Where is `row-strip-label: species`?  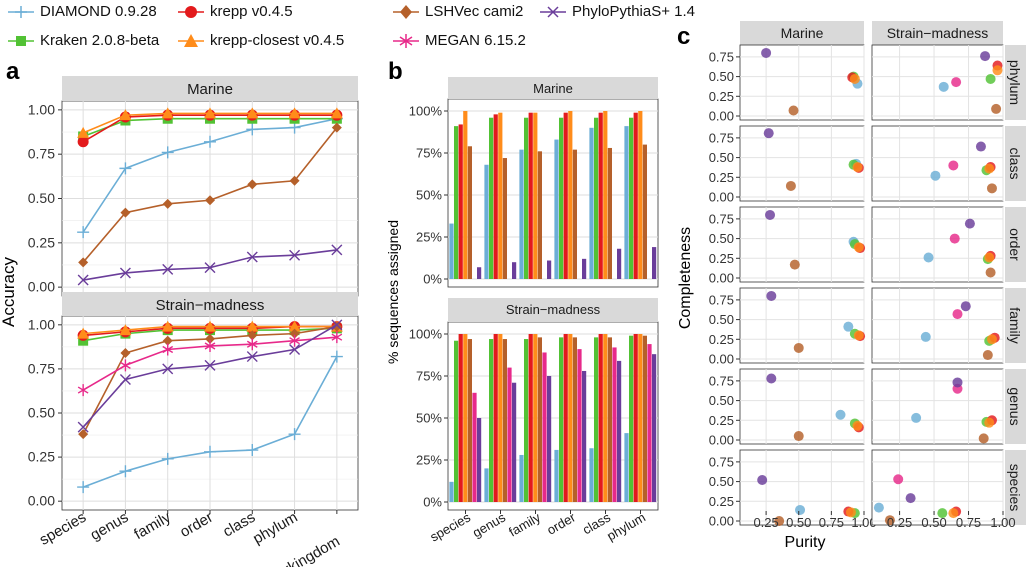 row-strip-label: species is located at coordinates (1015, 487).